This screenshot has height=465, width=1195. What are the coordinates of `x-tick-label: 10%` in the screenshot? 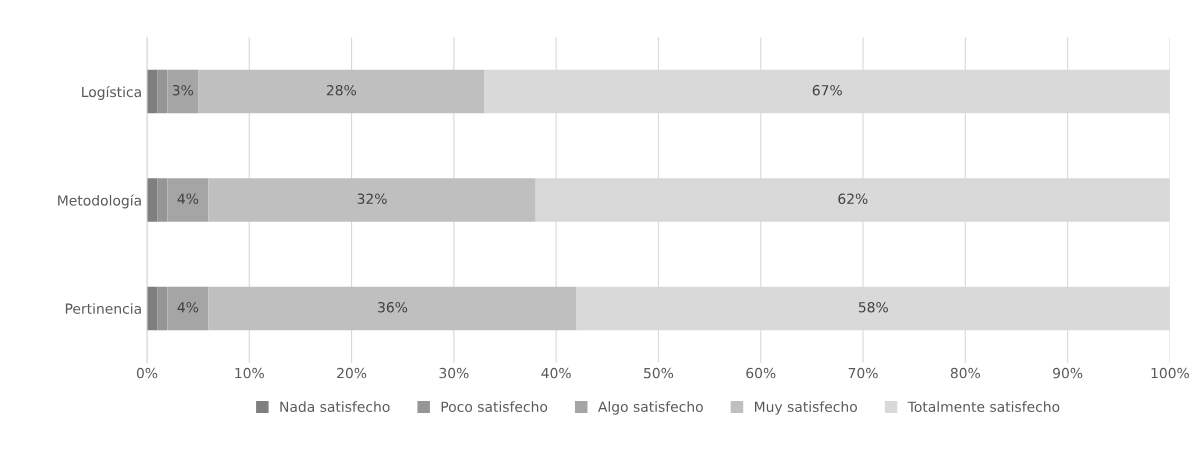 It's located at (249, 373).